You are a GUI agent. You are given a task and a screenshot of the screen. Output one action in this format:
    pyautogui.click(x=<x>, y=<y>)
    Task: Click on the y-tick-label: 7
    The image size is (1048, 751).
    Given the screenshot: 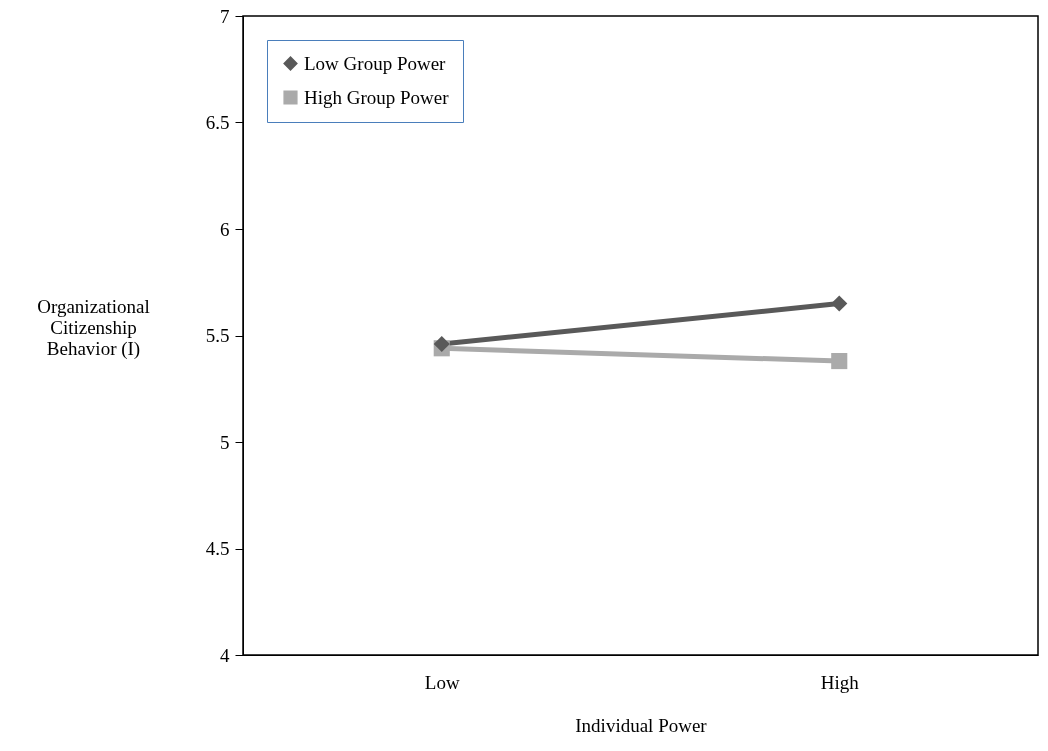 What is the action you would take?
    pyautogui.click(x=225, y=16)
    